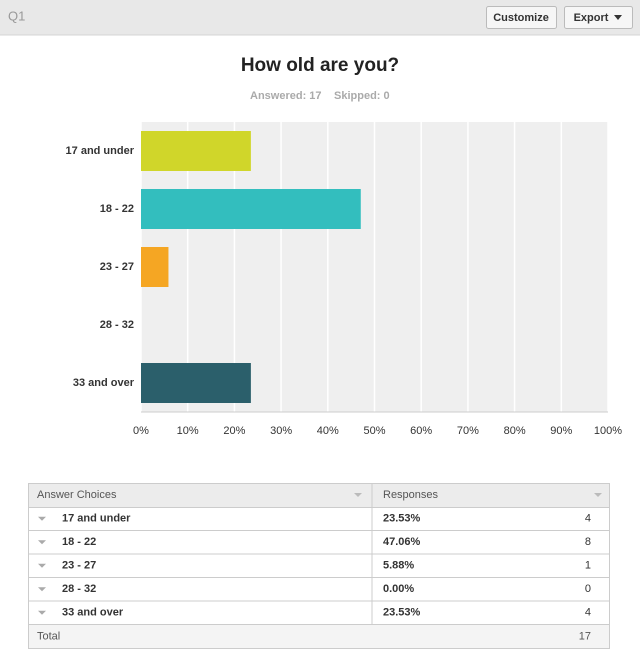 This screenshot has width=640, height=656. I want to click on x-tick-label: 60%, so click(421, 431).